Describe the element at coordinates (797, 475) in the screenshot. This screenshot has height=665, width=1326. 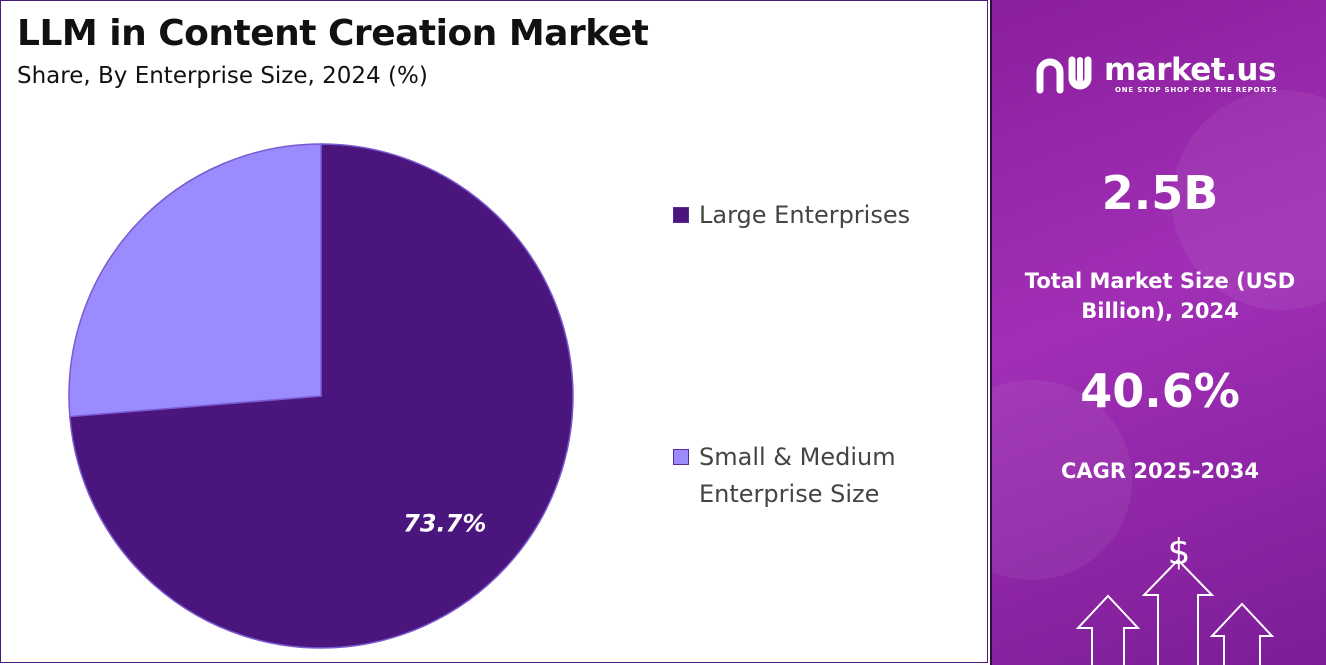
I see `legend-label-small-medium: Small & Medium Enterprise Size` at that location.